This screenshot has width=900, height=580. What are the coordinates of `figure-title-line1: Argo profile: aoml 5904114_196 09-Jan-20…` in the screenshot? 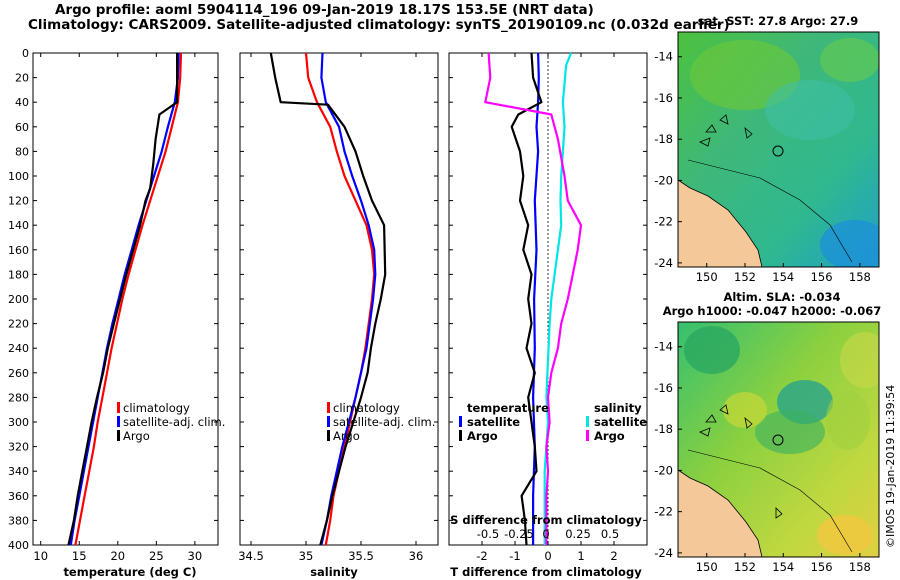 It's located at (324, 10).